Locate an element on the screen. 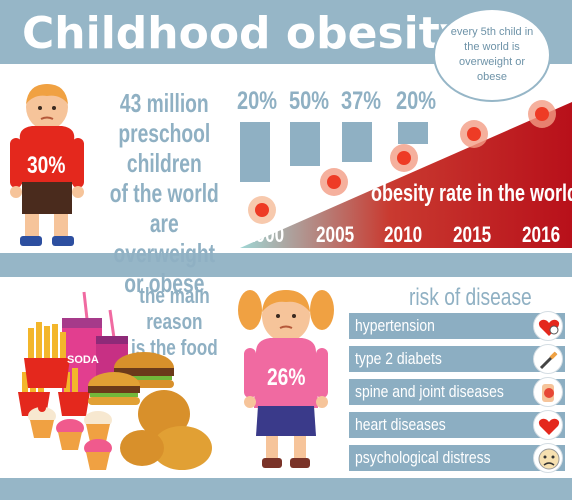 The width and height of the screenshot is (572, 500). risk-item-label: type 2 diabets is located at coordinates (398, 358).